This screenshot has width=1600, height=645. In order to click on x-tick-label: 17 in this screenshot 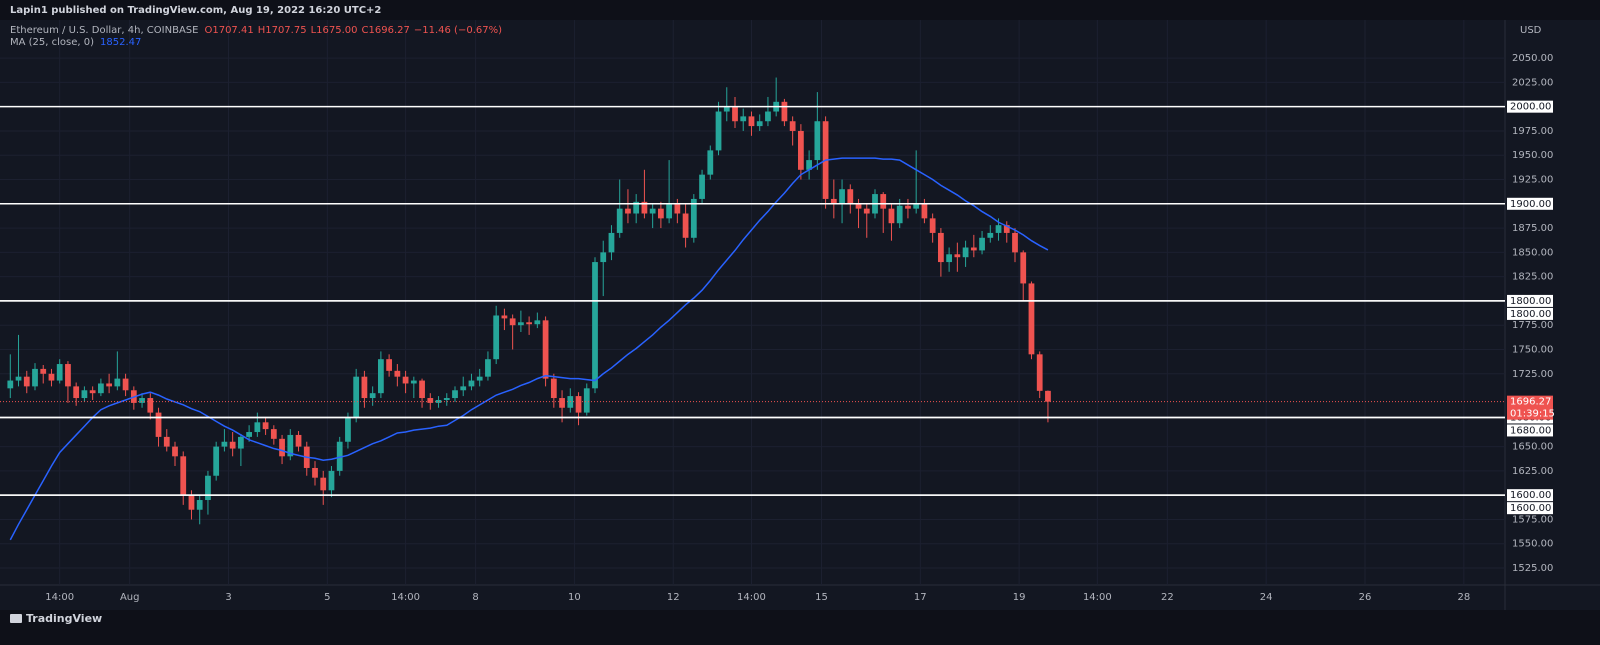, I will do `click(920, 597)`.